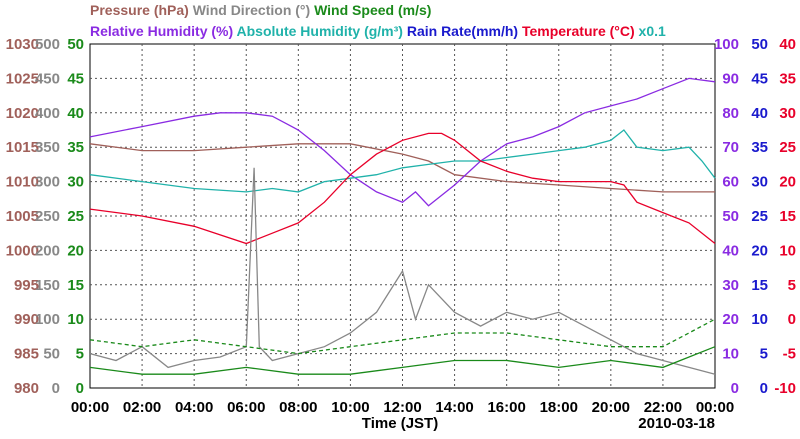 The image size is (800, 439). What do you see at coordinates (792, 285) in the screenshot?
I see `y-tick-label-temperature: 5` at bounding box center [792, 285].